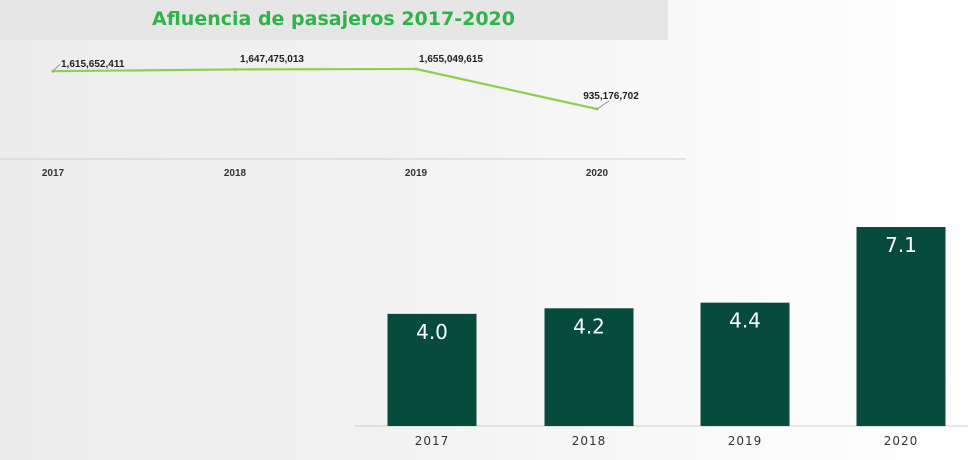 Image resolution: width=968 pixels, height=460 pixels. Describe the element at coordinates (416, 69) in the screenshot. I see `line-point-2019` at that location.